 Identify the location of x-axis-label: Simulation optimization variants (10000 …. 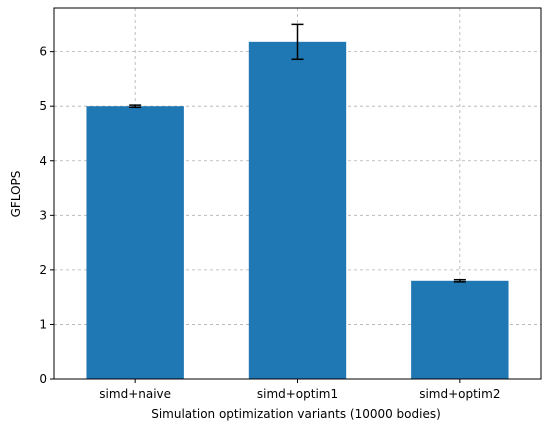
(296, 414).